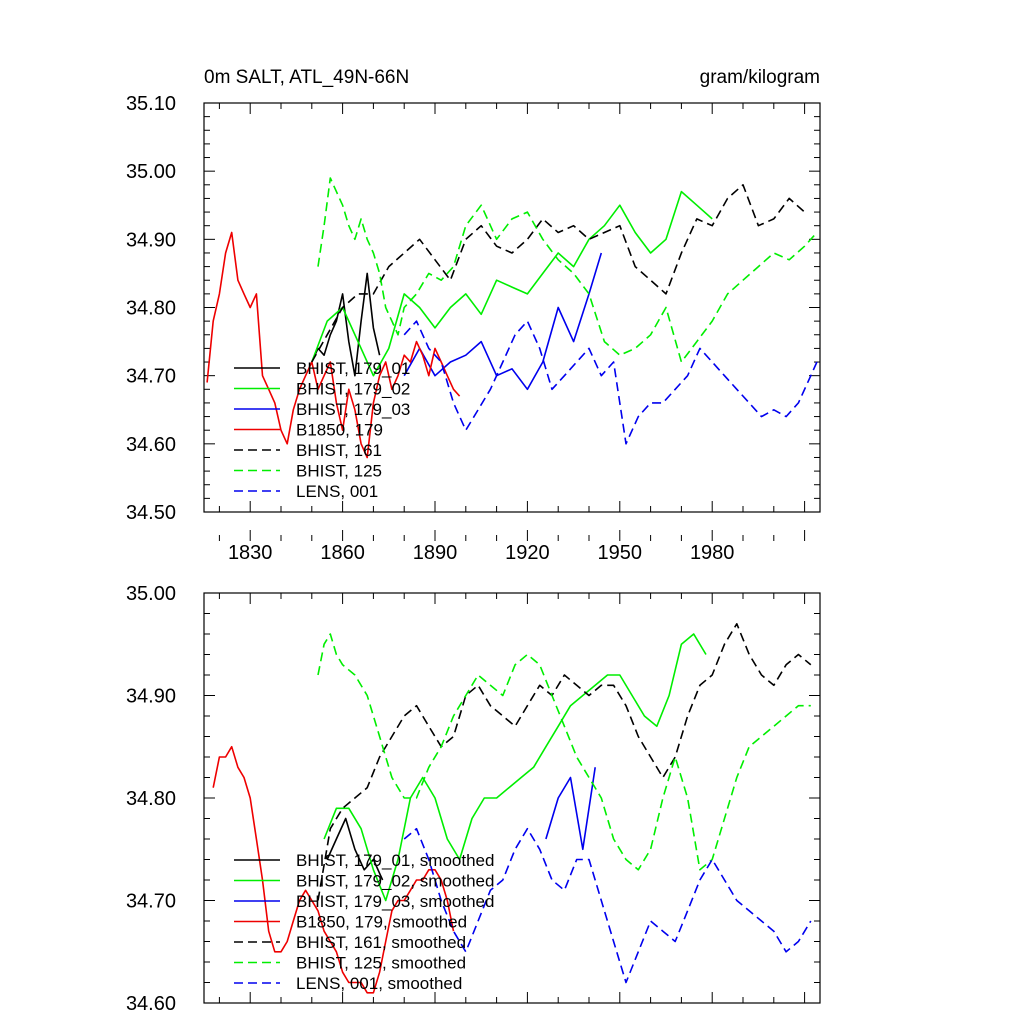  Describe the element at coordinates (381, 963) in the screenshot. I see `bottom-legend-label: BHIST, 125, smoothed` at that location.